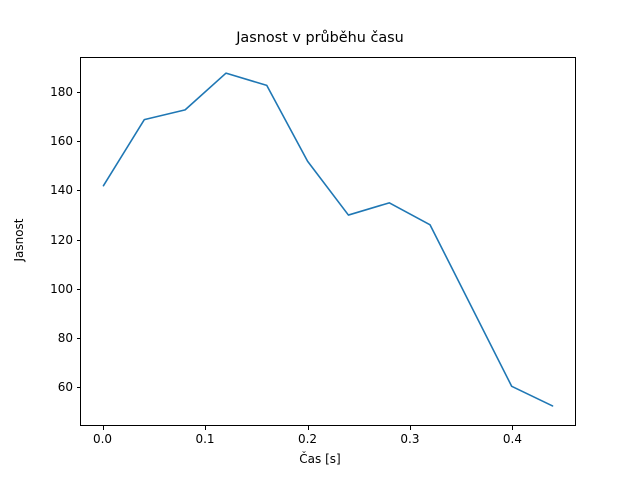  I want to click on y-tick-label: 80, so click(65, 337).